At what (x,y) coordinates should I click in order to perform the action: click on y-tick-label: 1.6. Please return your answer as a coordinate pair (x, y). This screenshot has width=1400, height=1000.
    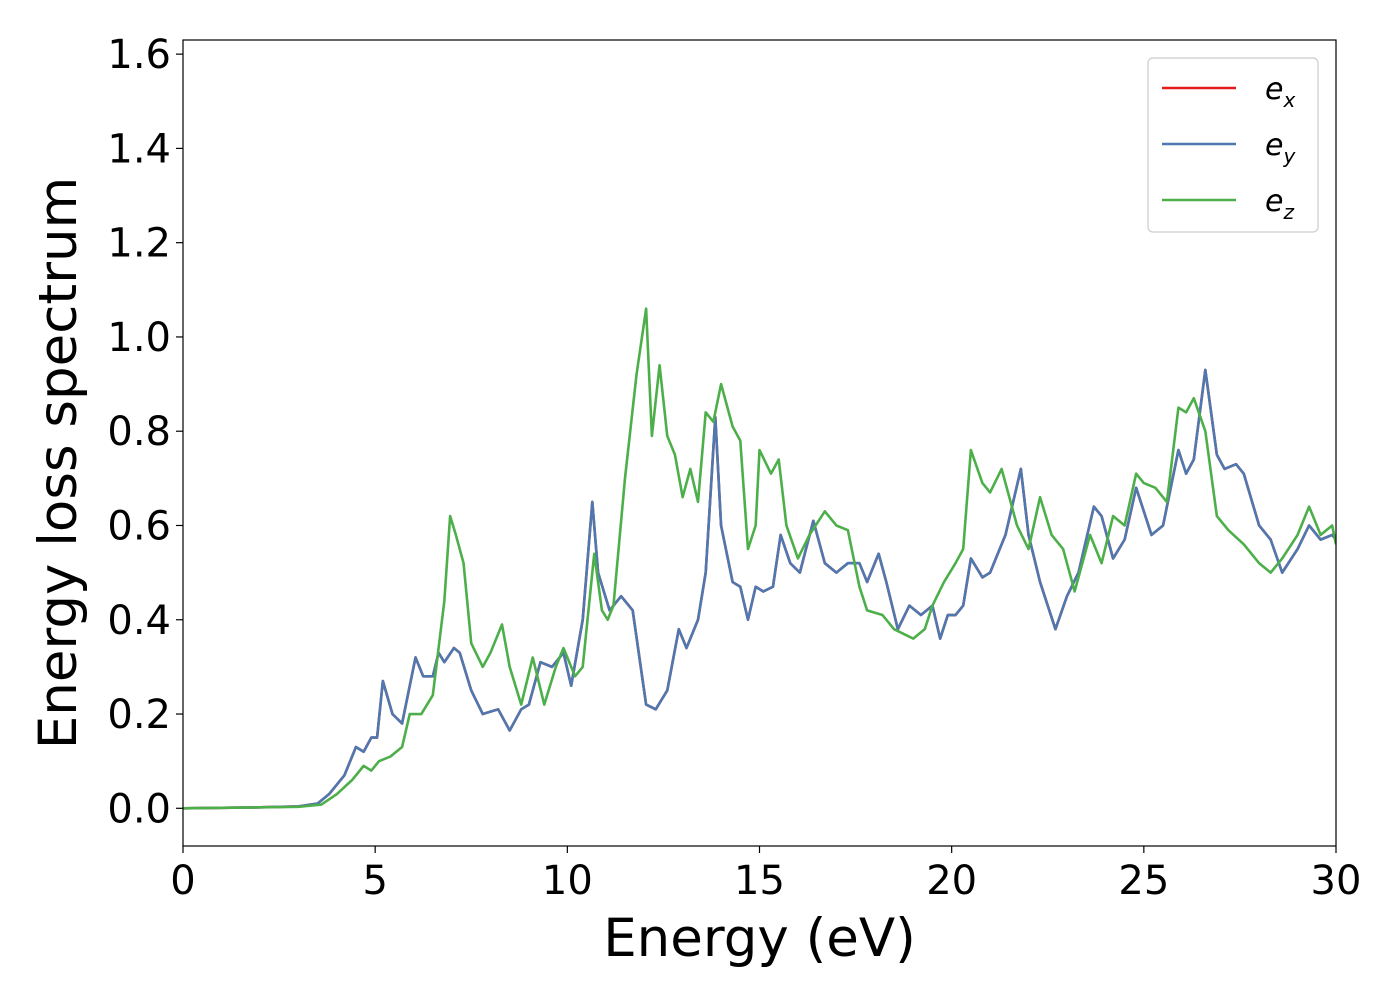
    Looking at the image, I should click on (139, 55).